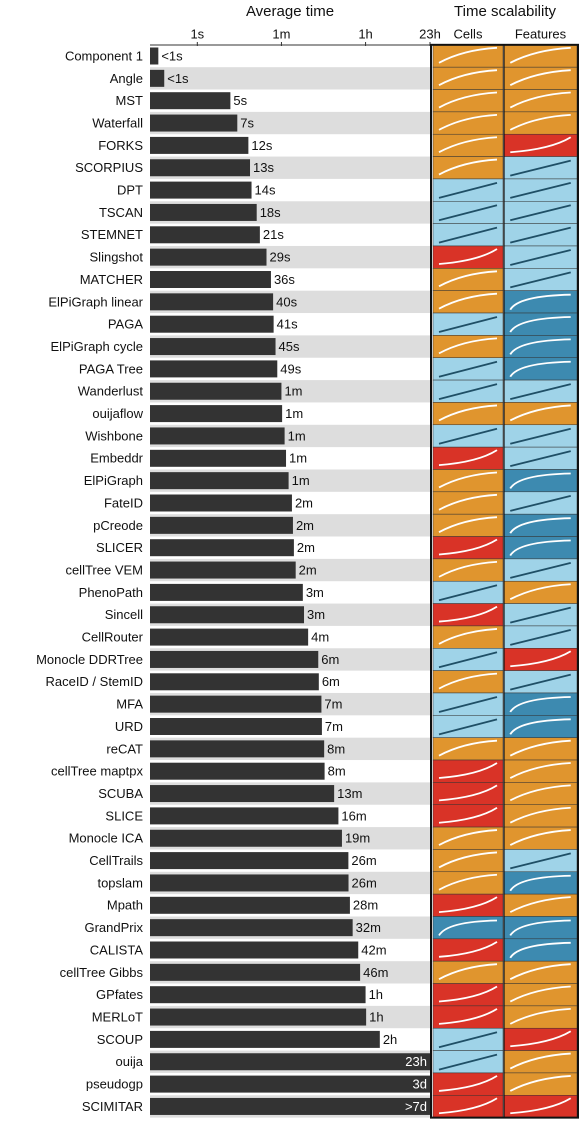 This screenshot has width=581, height=1125. I want to click on category-label: SCUBA, so click(120, 793).